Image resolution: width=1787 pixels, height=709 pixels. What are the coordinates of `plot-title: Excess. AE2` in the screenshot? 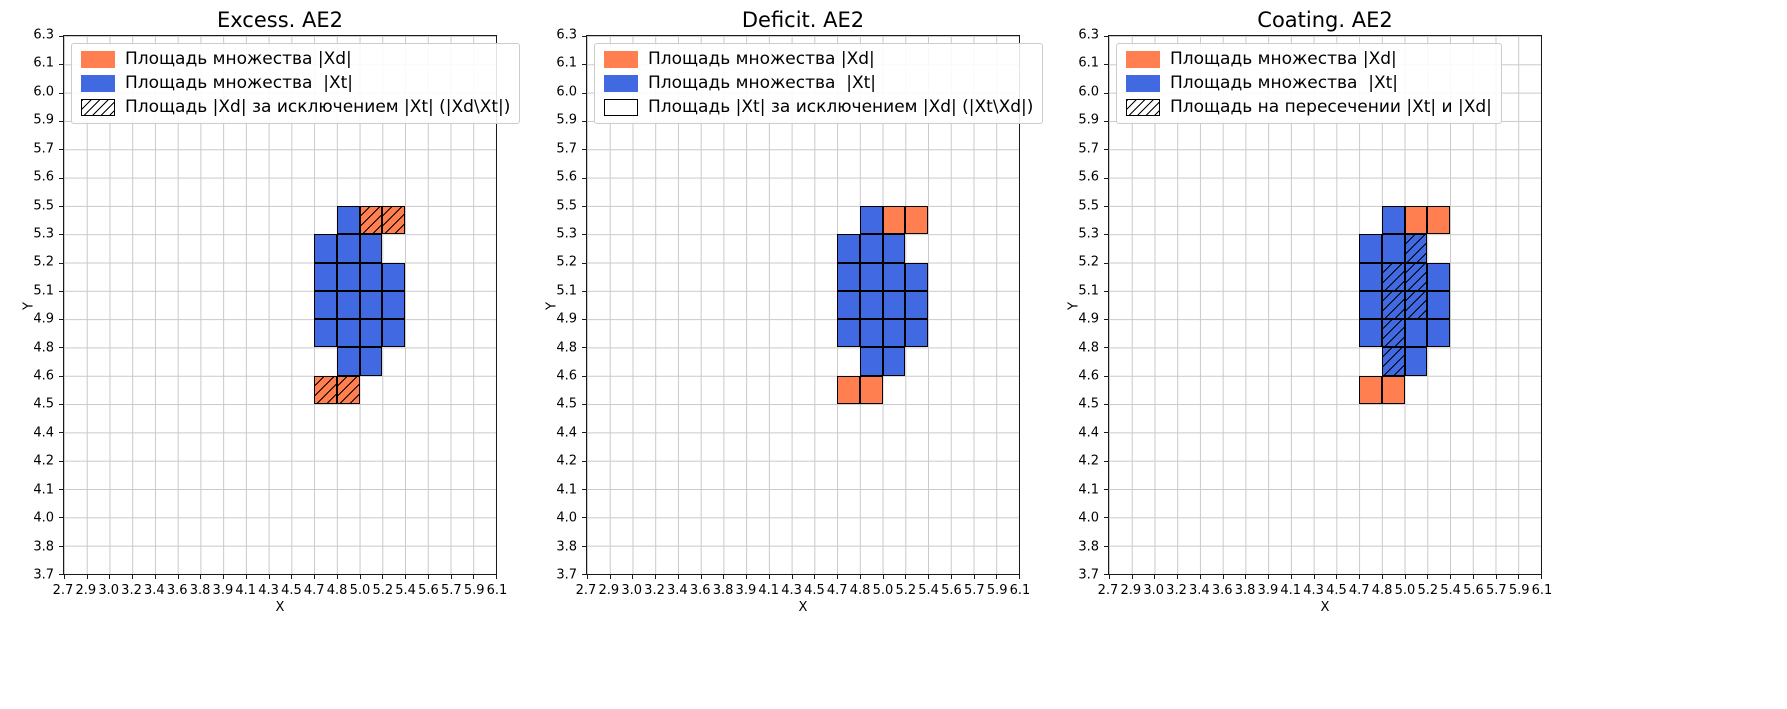 It's located at (280, 20).